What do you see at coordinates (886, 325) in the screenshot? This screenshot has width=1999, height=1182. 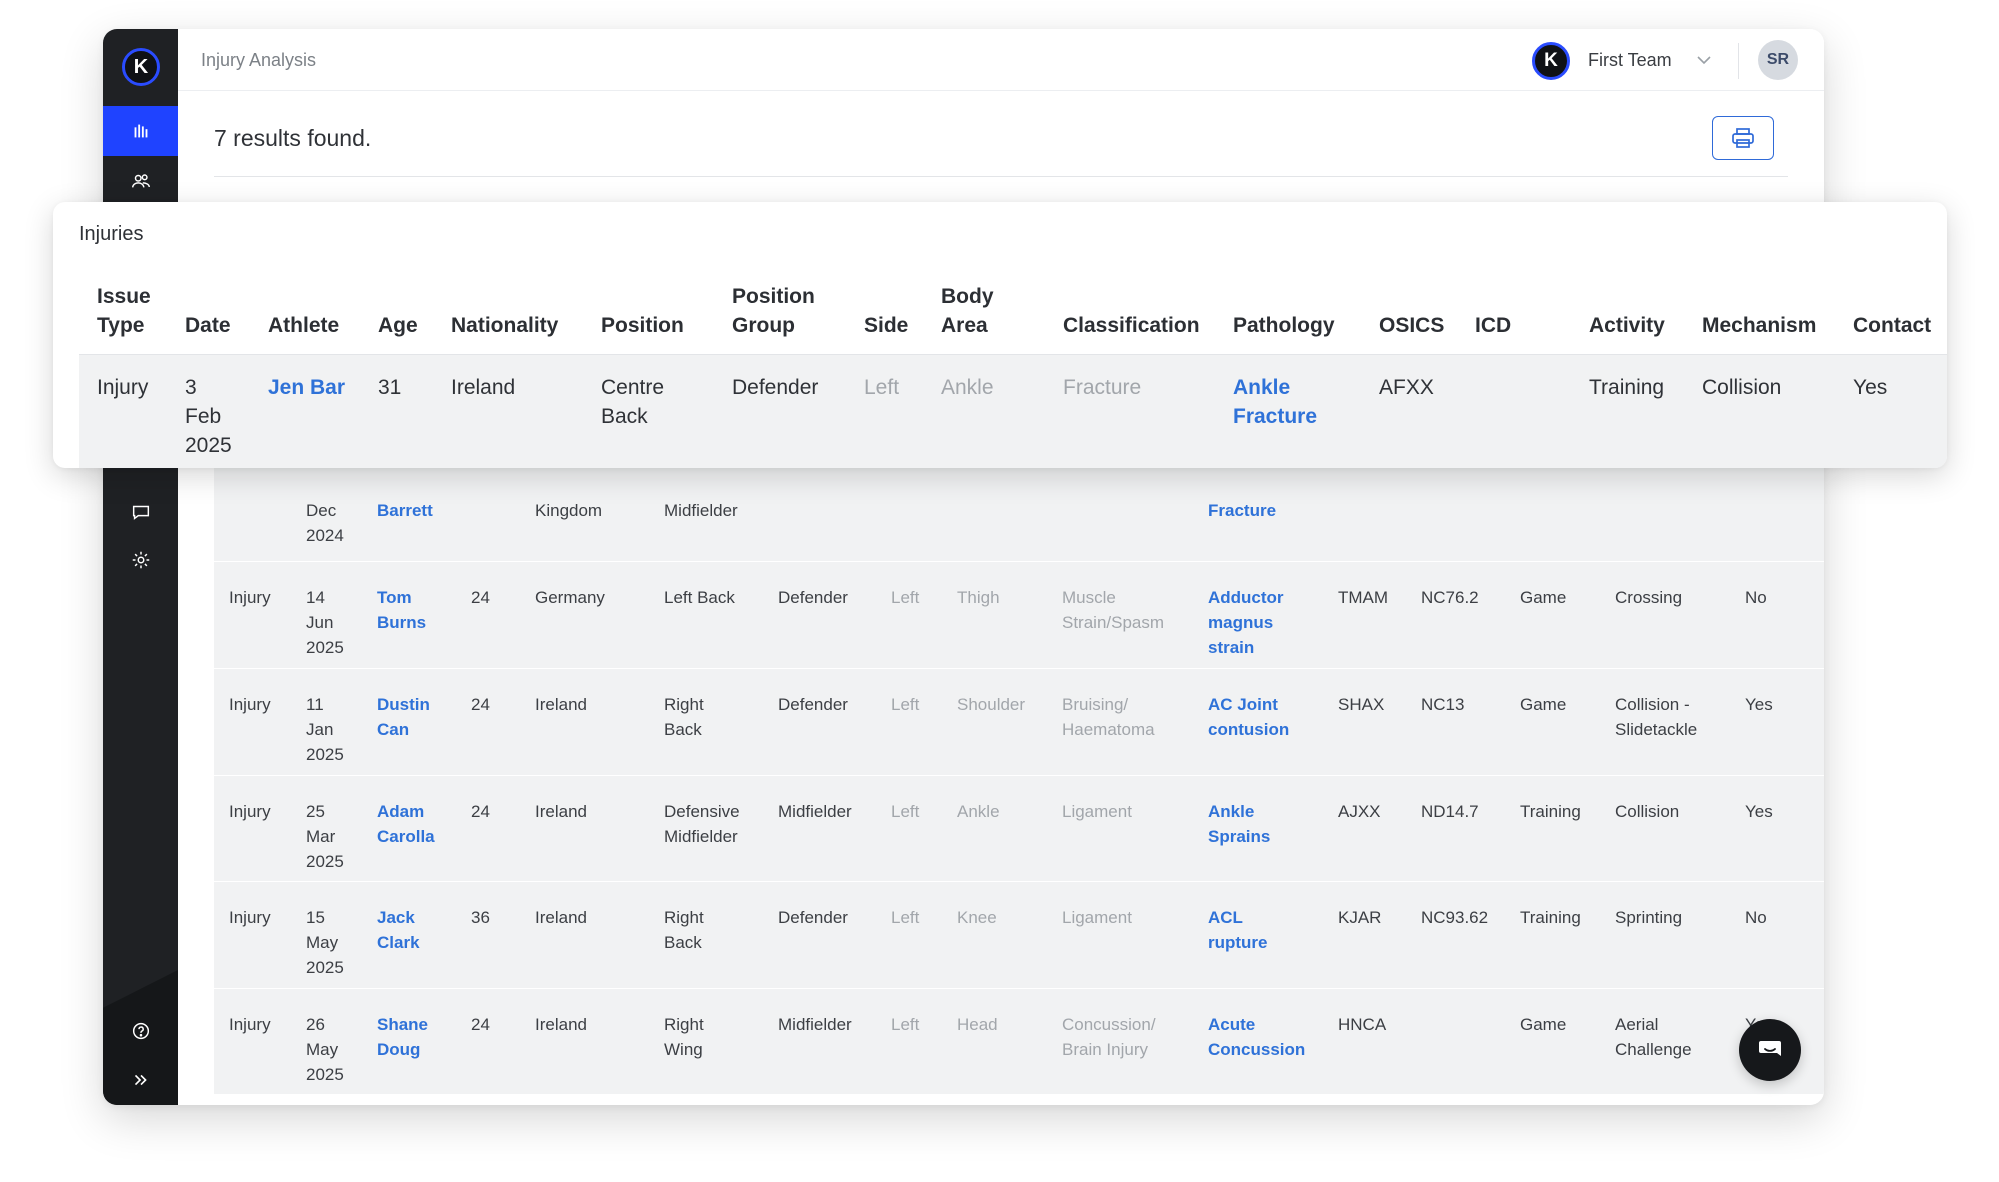 I see `header-side: Side` at bounding box center [886, 325].